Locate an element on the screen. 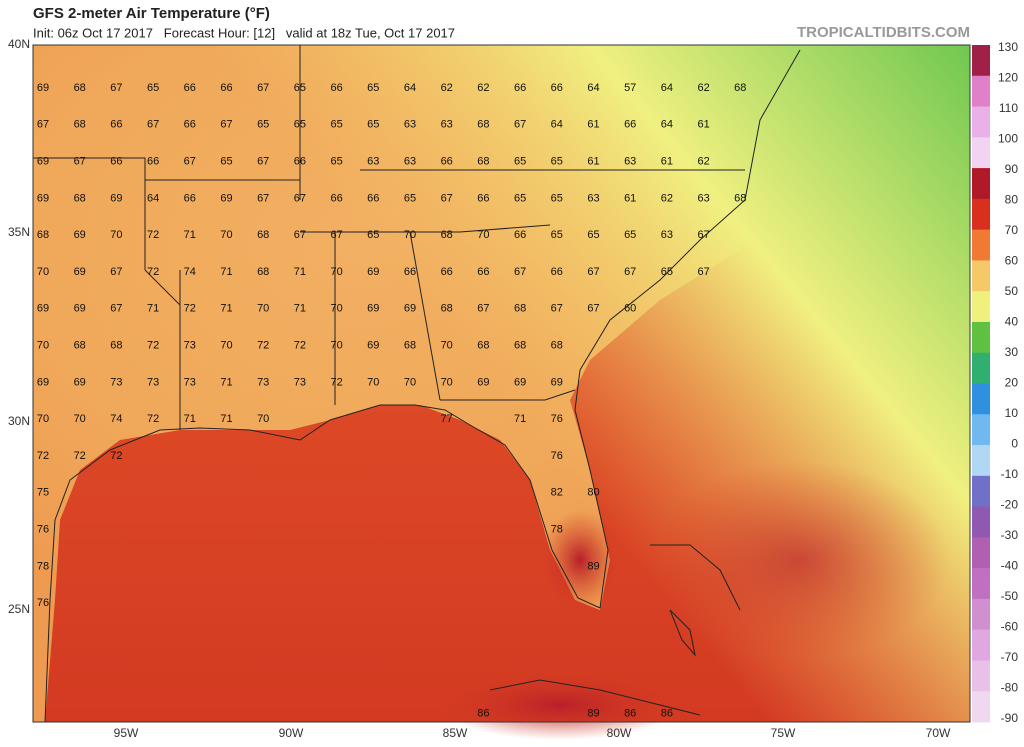 Image resolution: width=1024 pixels, height=747 pixels. colorbar-label: 20 is located at coordinates (1012, 383).